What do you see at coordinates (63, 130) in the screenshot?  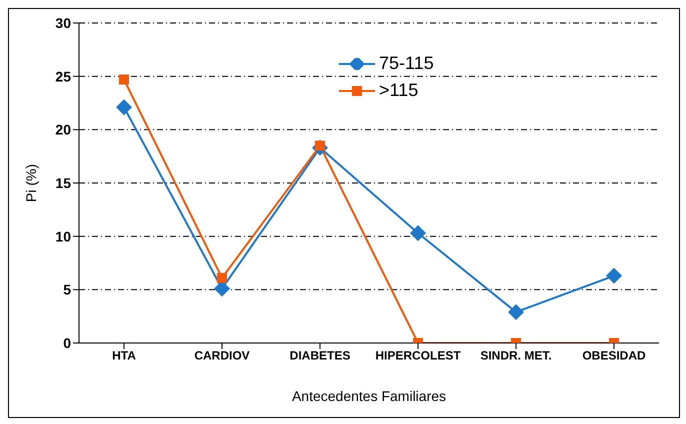 I see `y-tick-label: 20` at bounding box center [63, 130].